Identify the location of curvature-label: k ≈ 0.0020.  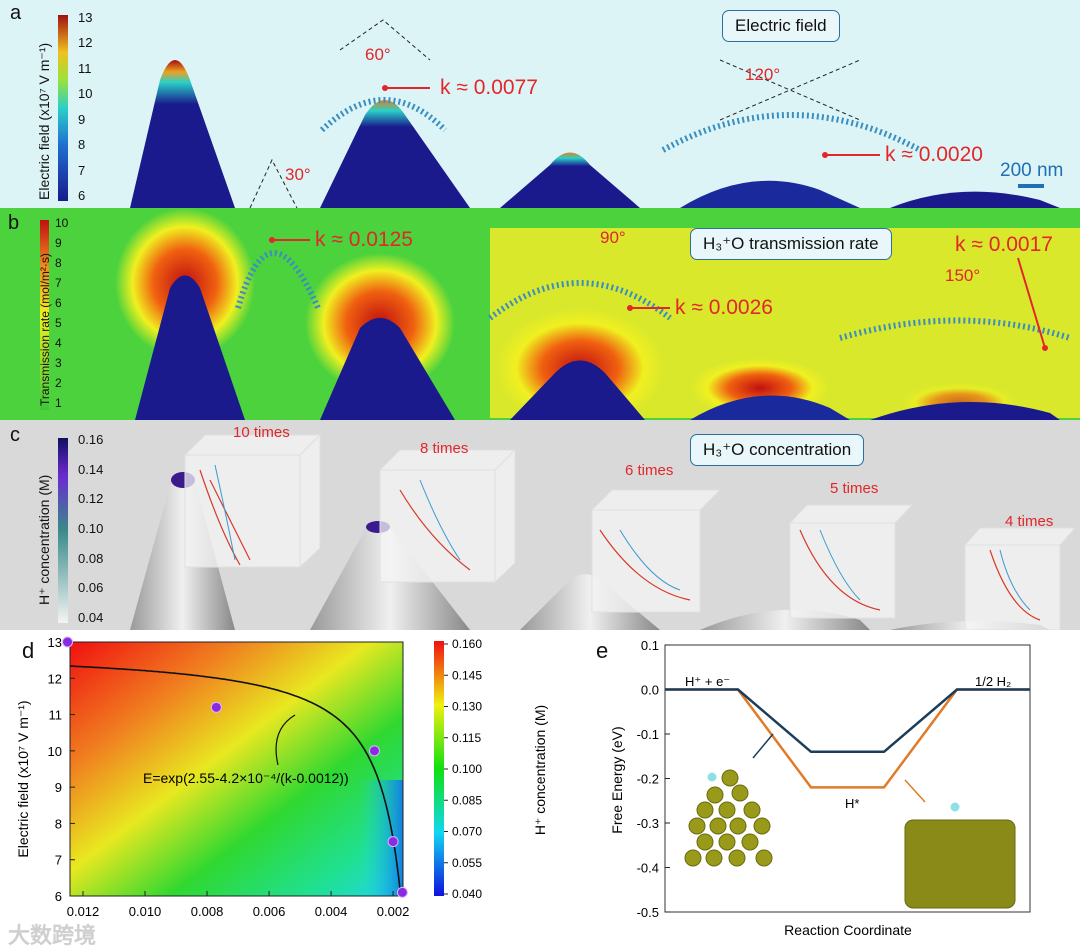
(934, 154).